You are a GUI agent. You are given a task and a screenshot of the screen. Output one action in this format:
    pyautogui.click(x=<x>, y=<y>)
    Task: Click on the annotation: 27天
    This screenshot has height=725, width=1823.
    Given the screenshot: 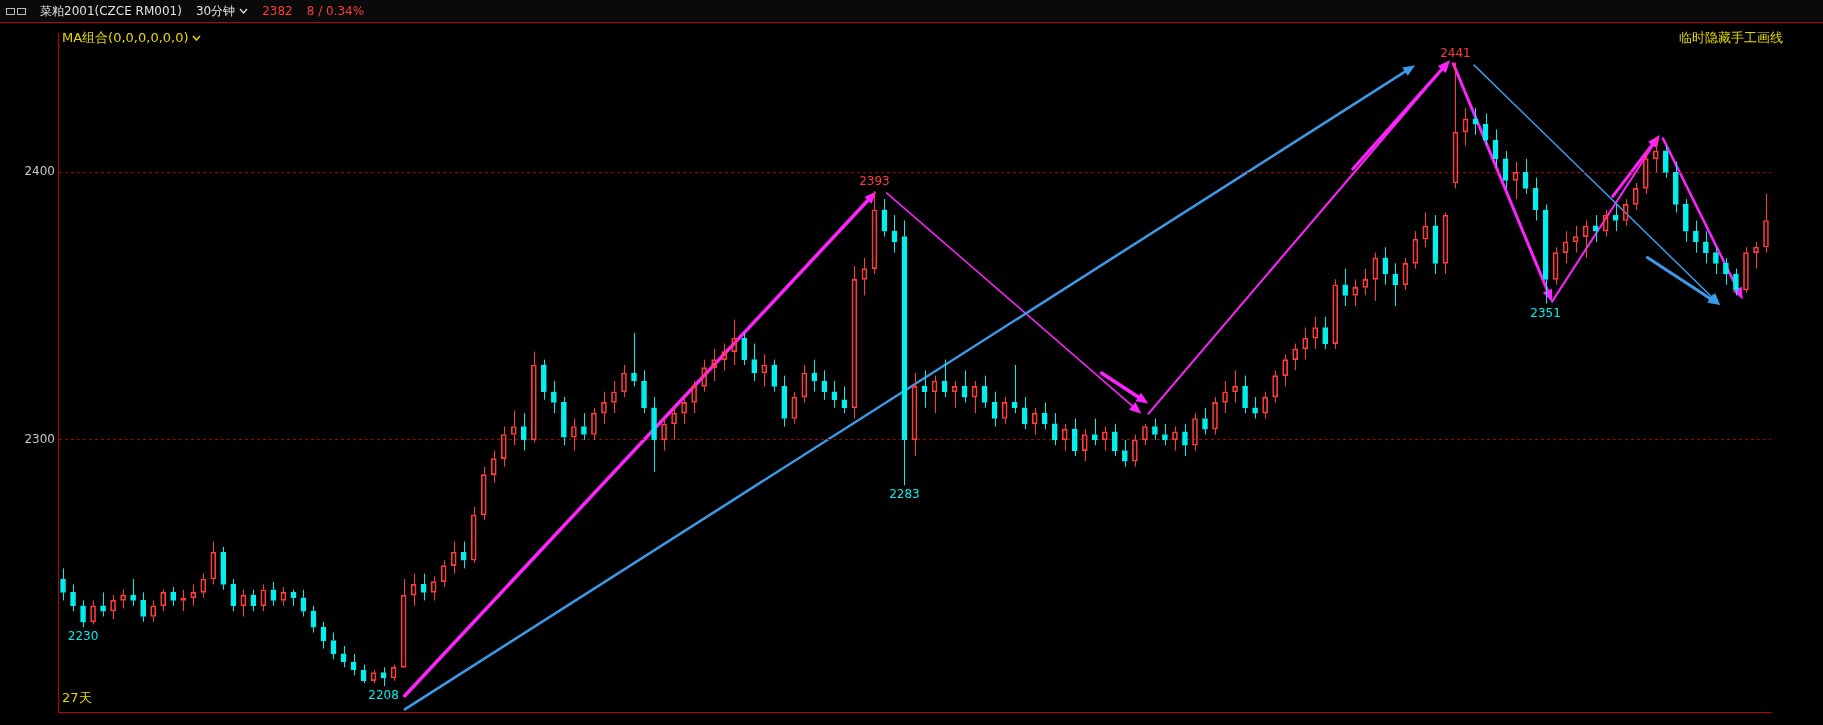 What is the action you would take?
    pyautogui.click(x=77, y=698)
    